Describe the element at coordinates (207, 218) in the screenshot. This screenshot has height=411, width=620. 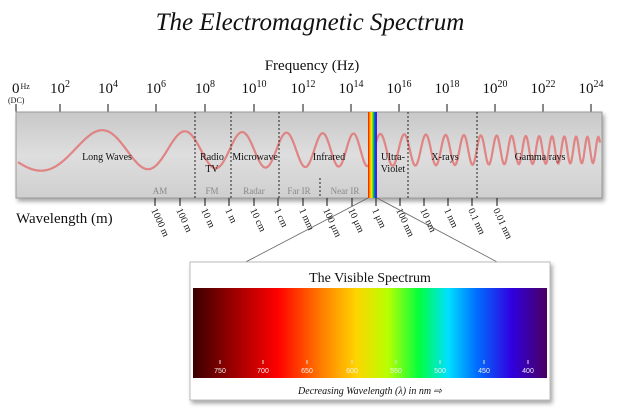
I see `wavelength-tick-label: 10 m` at that location.